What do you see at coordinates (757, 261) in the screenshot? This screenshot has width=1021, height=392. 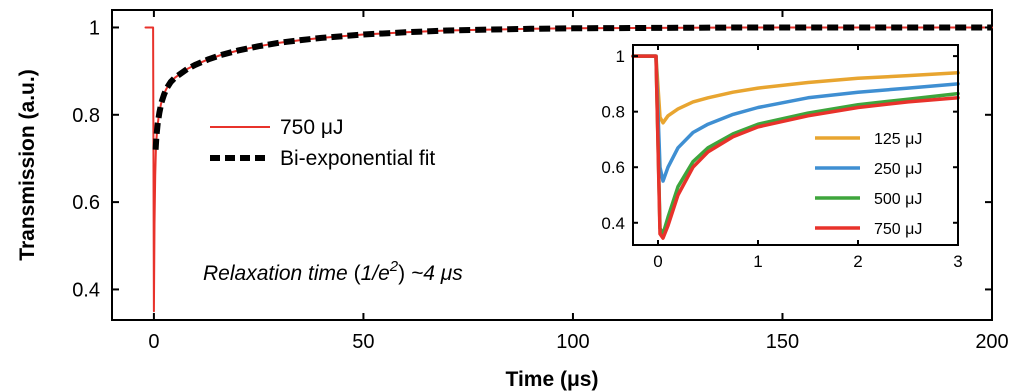 I see `inset-x-tick-label: 1` at bounding box center [757, 261].